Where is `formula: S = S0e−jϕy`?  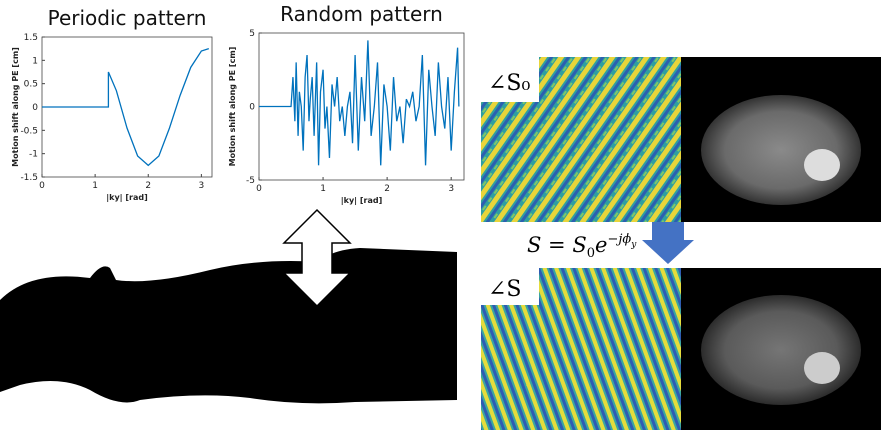 formula: S = S0e−jϕy is located at coordinates (582, 246).